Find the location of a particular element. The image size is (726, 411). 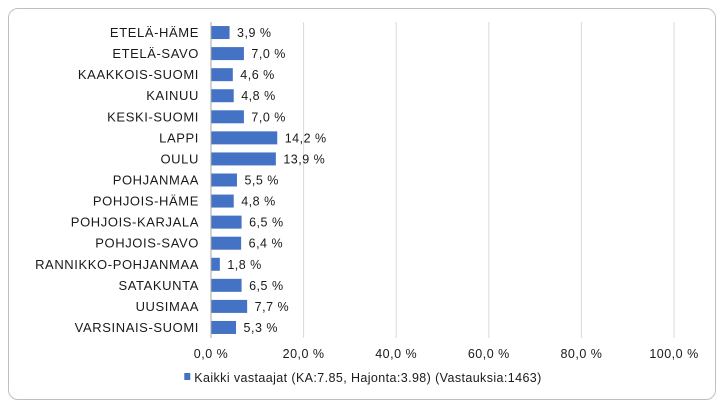

category-label: UUSIMAA is located at coordinates (167, 306).